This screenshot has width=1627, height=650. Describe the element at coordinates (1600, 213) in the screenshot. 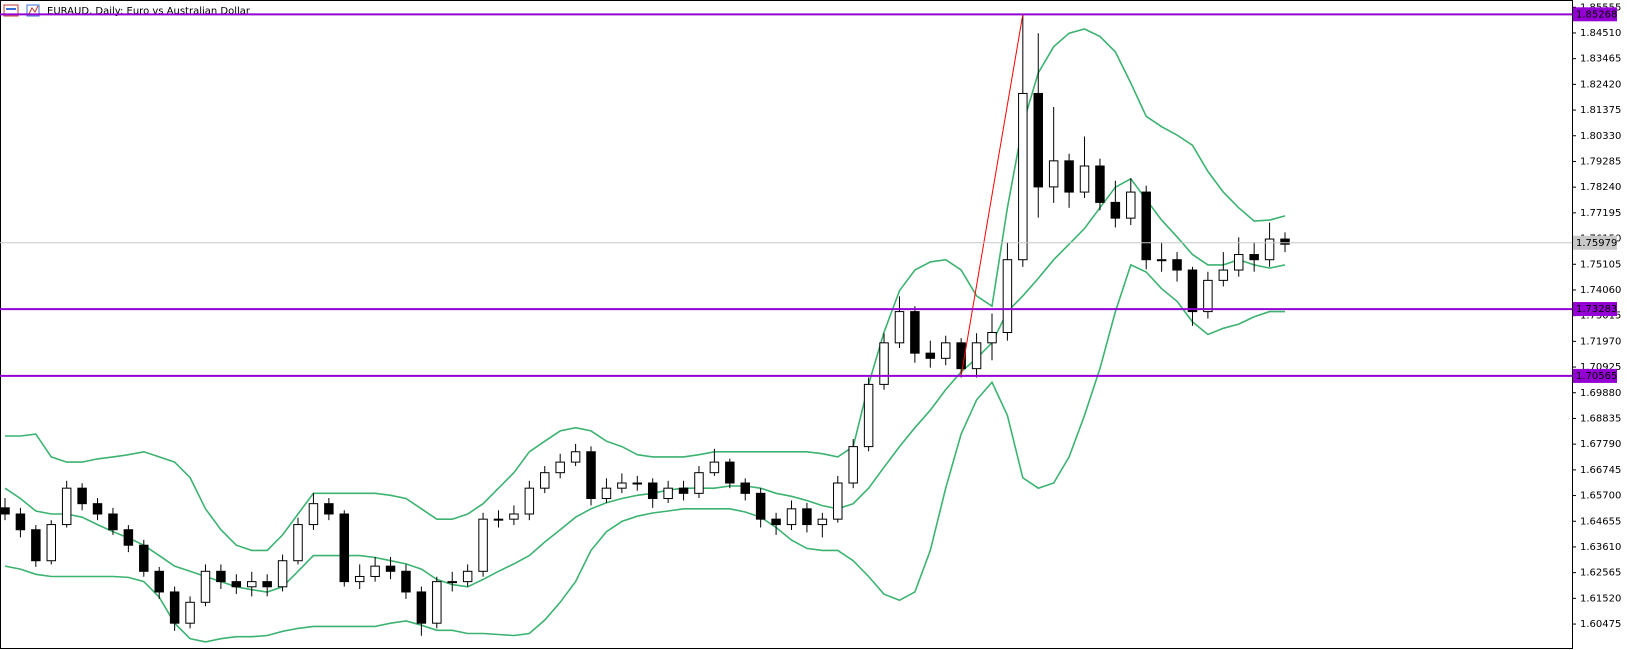

I see `y-tick-label: 1.77195` at that location.